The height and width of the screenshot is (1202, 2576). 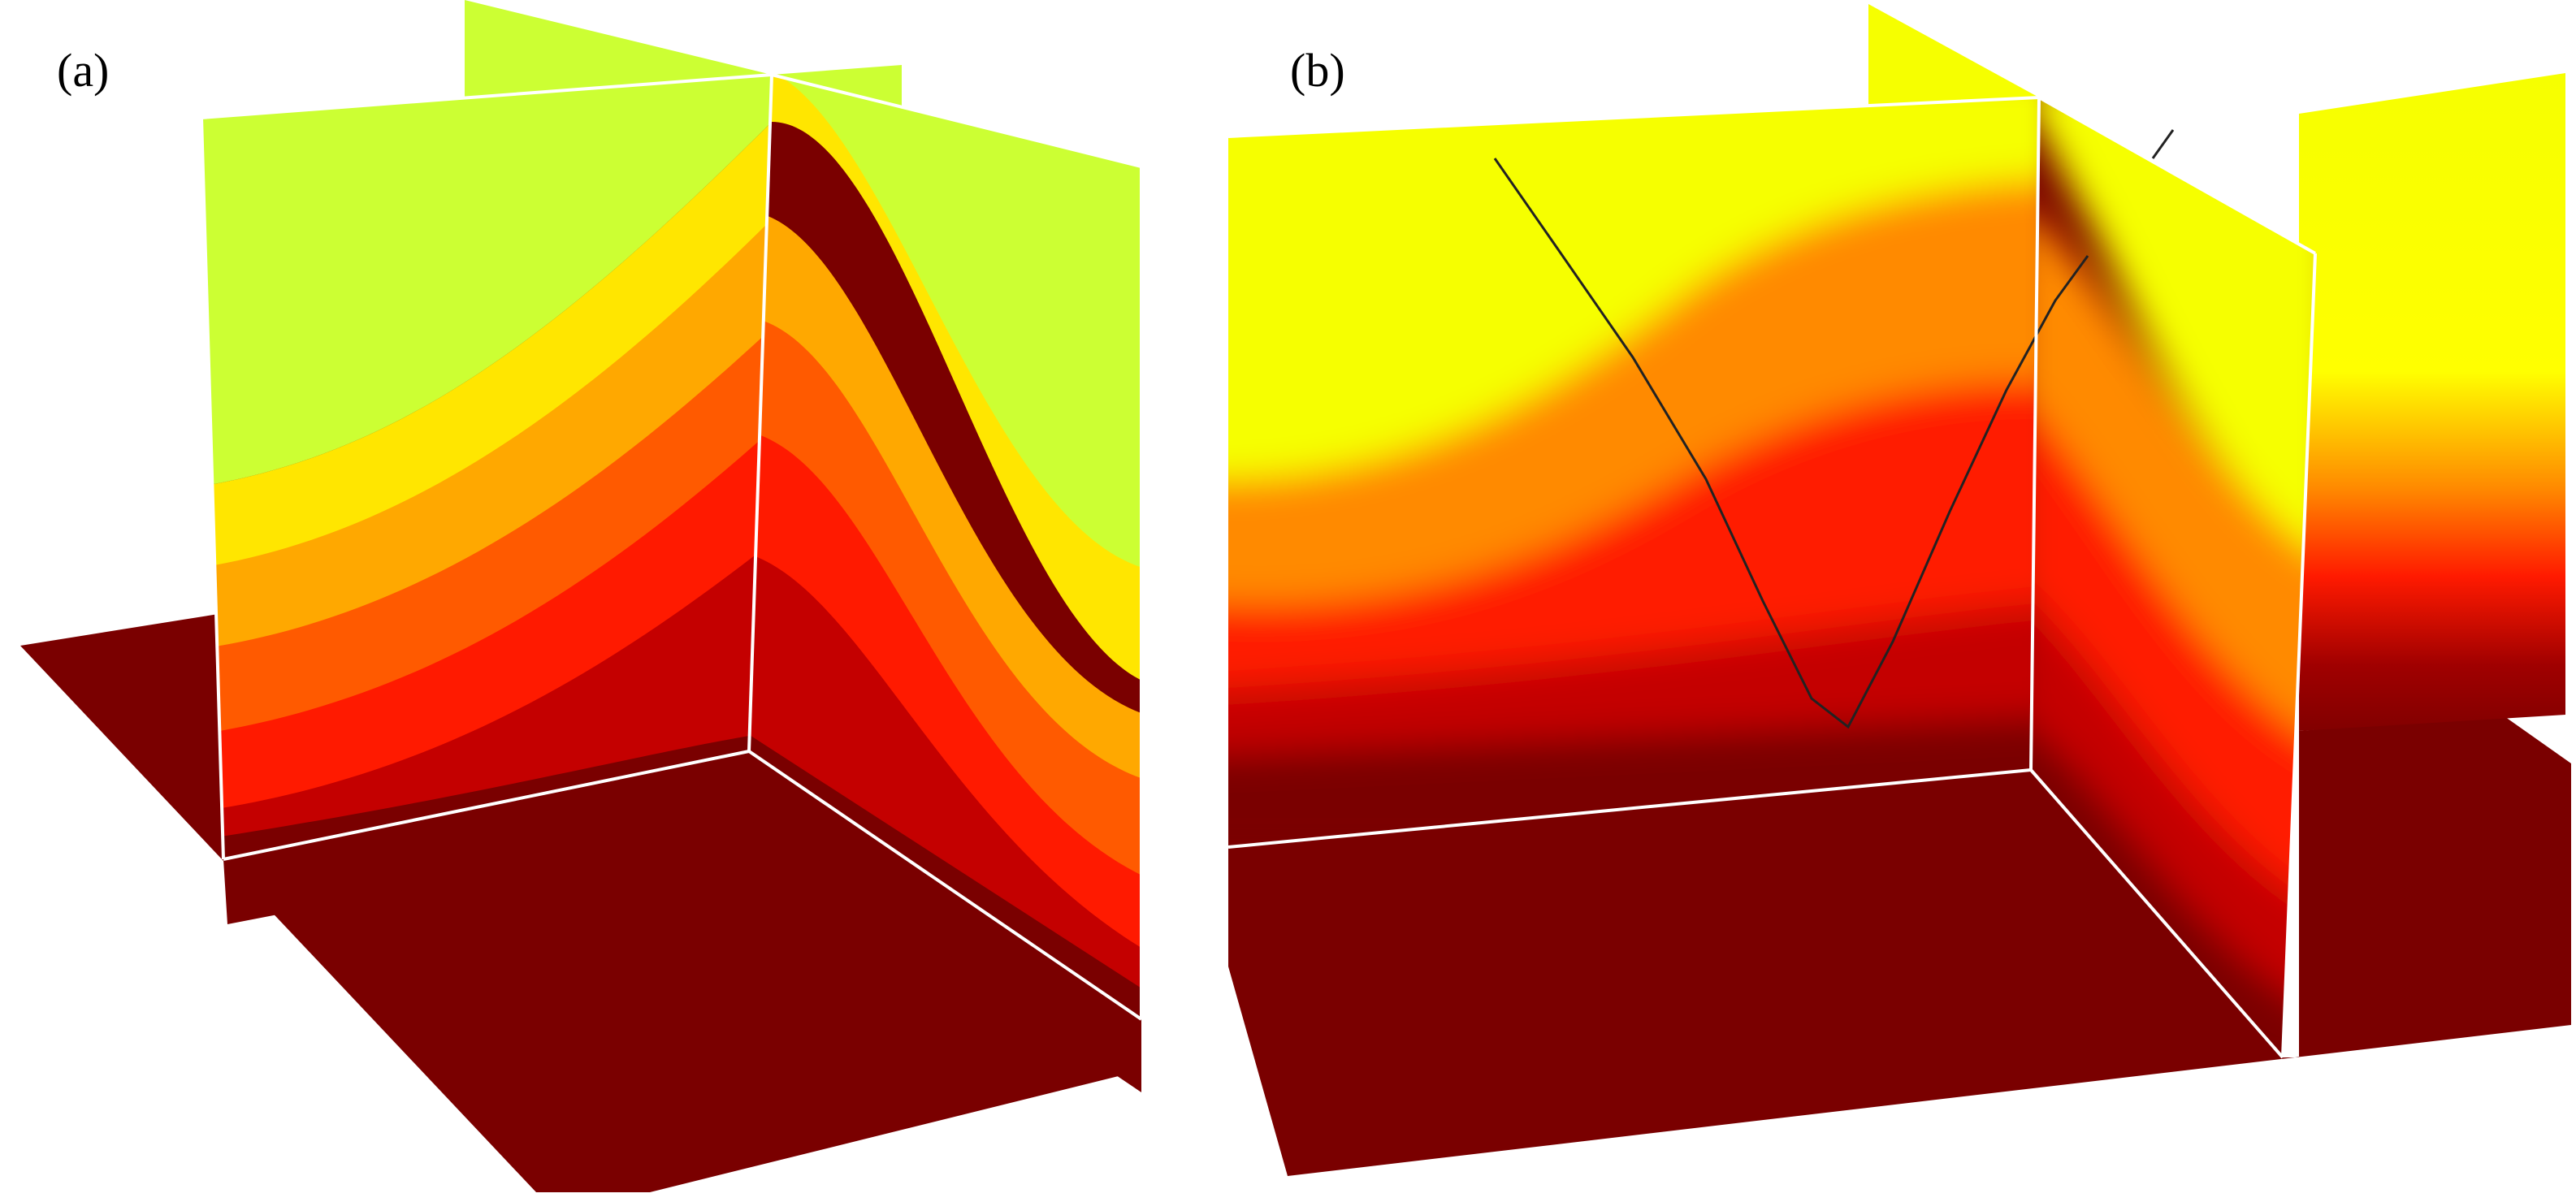 What do you see at coordinates (1318, 70) in the screenshot?
I see `panel-label-b: (b)` at bounding box center [1318, 70].